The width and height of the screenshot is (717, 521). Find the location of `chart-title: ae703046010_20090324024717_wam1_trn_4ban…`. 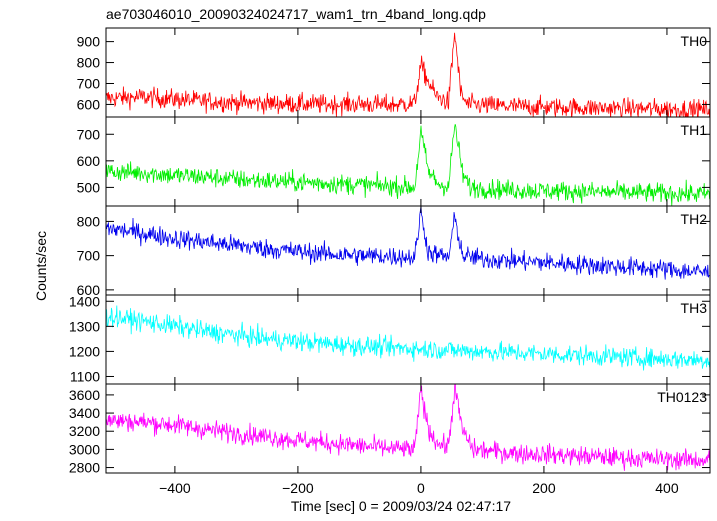

chart-title: ae703046010_20090324024717_wam1_trn_4ban… is located at coordinates (296, 14).